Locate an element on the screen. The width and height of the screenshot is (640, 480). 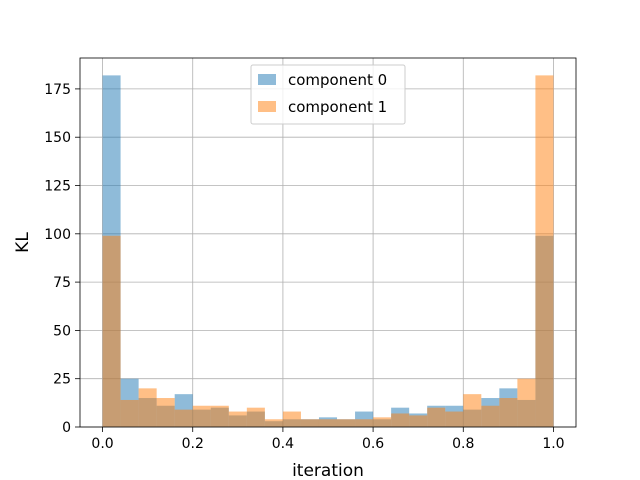
y-tick-label: 175 is located at coordinates (57, 90).